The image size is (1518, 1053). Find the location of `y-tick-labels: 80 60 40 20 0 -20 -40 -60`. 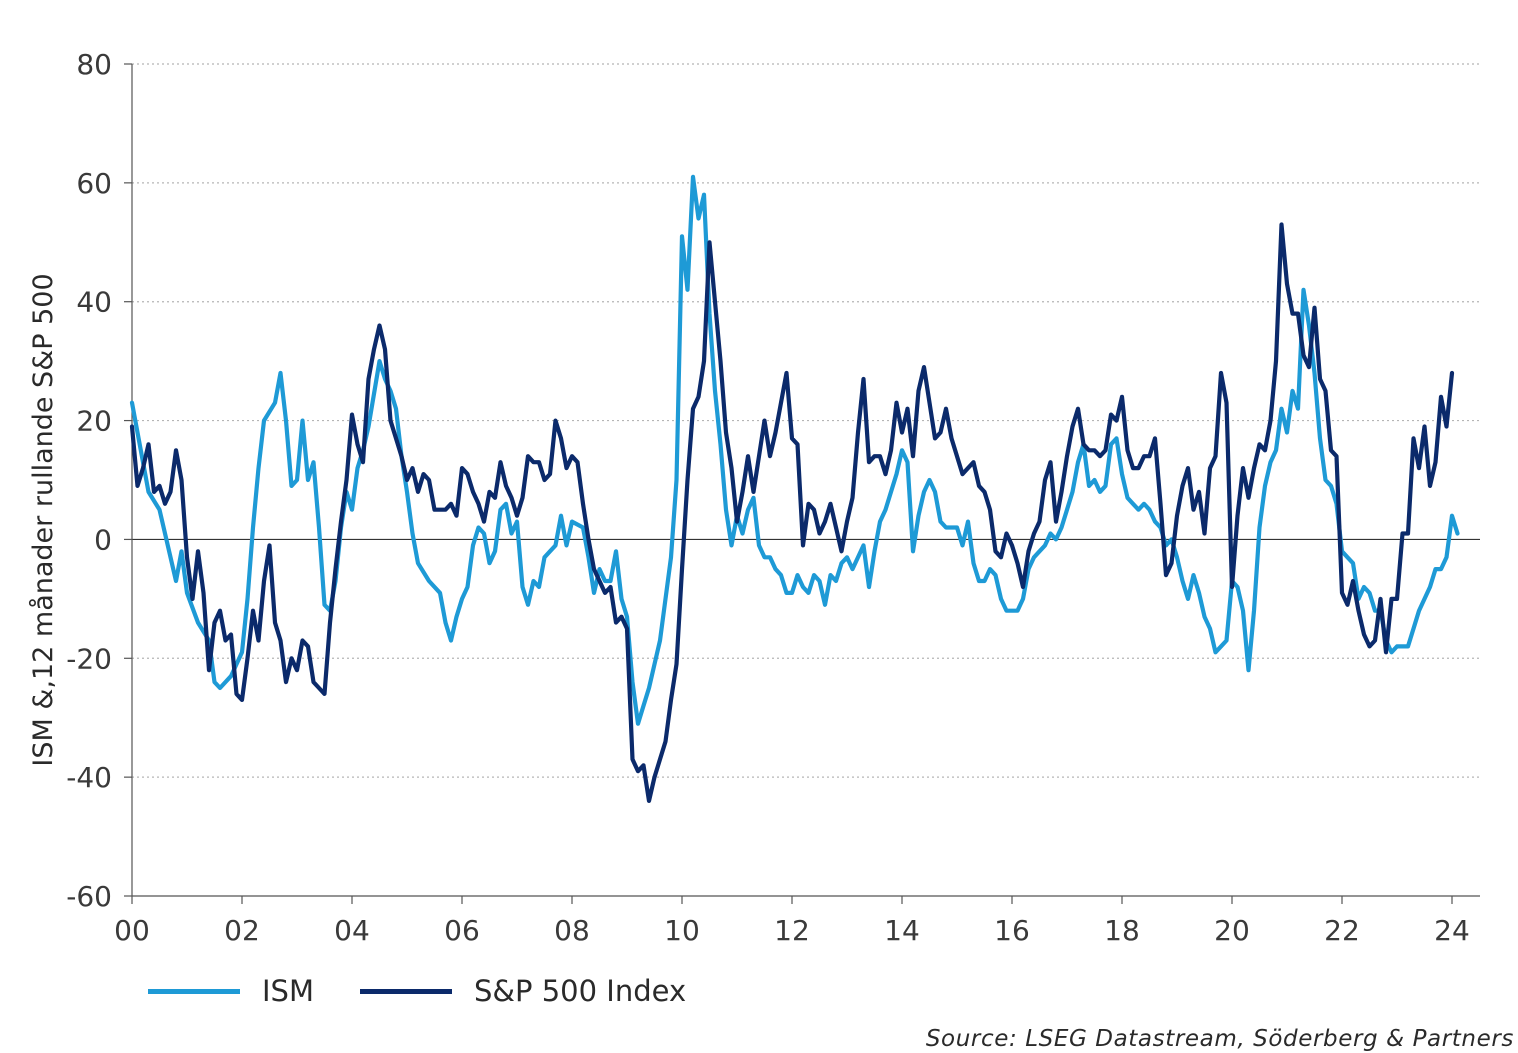

y-tick-labels: 80 60 40 20 0 -20 -40 -60 is located at coordinates (89, 480).